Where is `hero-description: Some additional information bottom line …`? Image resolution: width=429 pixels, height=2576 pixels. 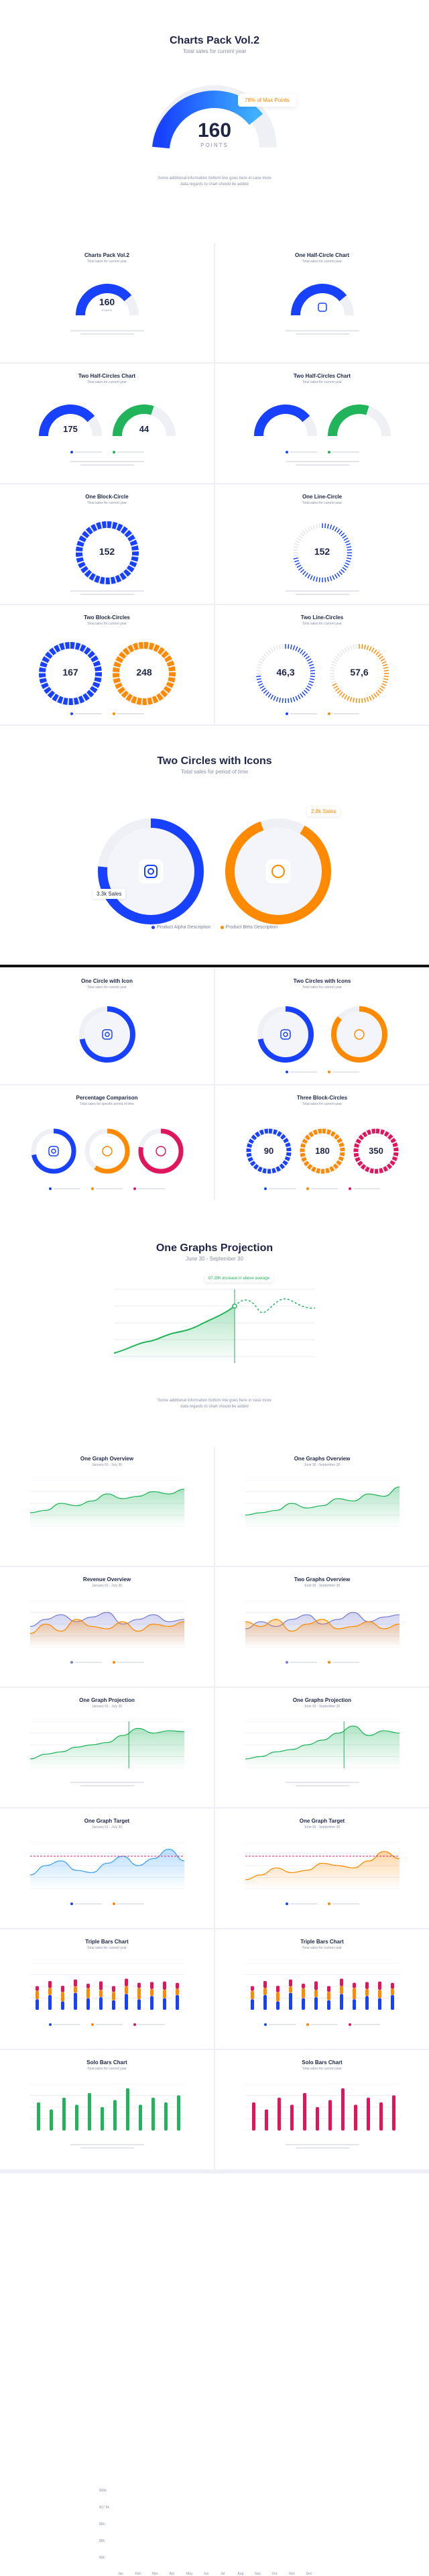 hero-description: Some additional information bottom line … is located at coordinates (214, 181).